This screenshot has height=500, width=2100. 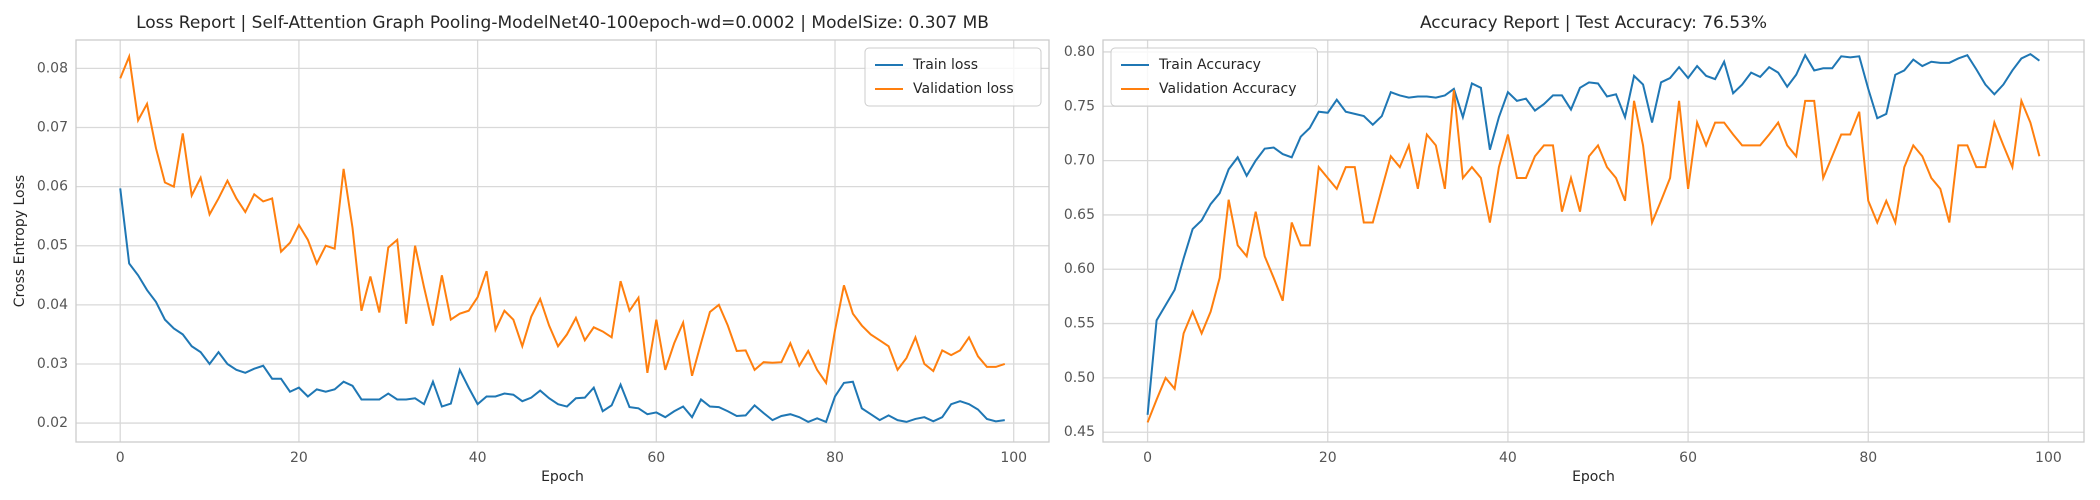 I want to click on y-tick-label: 0.50, so click(x=1079, y=378).